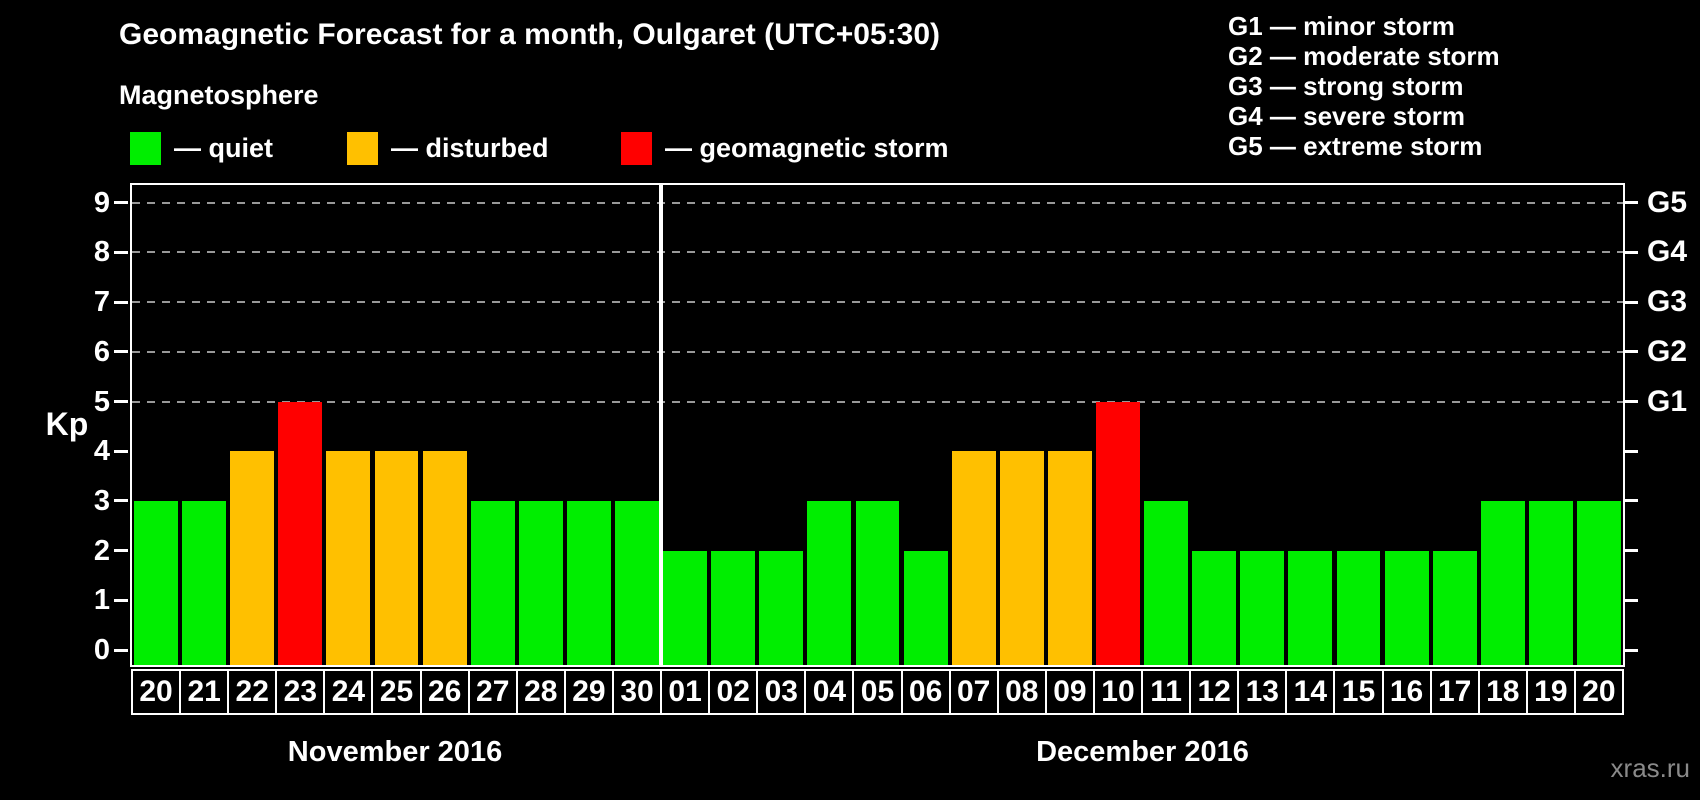 The height and width of the screenshot is (800, 1700). Describe the element at coordinates (1142, 752) in the screenshot. I see `month-label-december: December 2016` at that location.